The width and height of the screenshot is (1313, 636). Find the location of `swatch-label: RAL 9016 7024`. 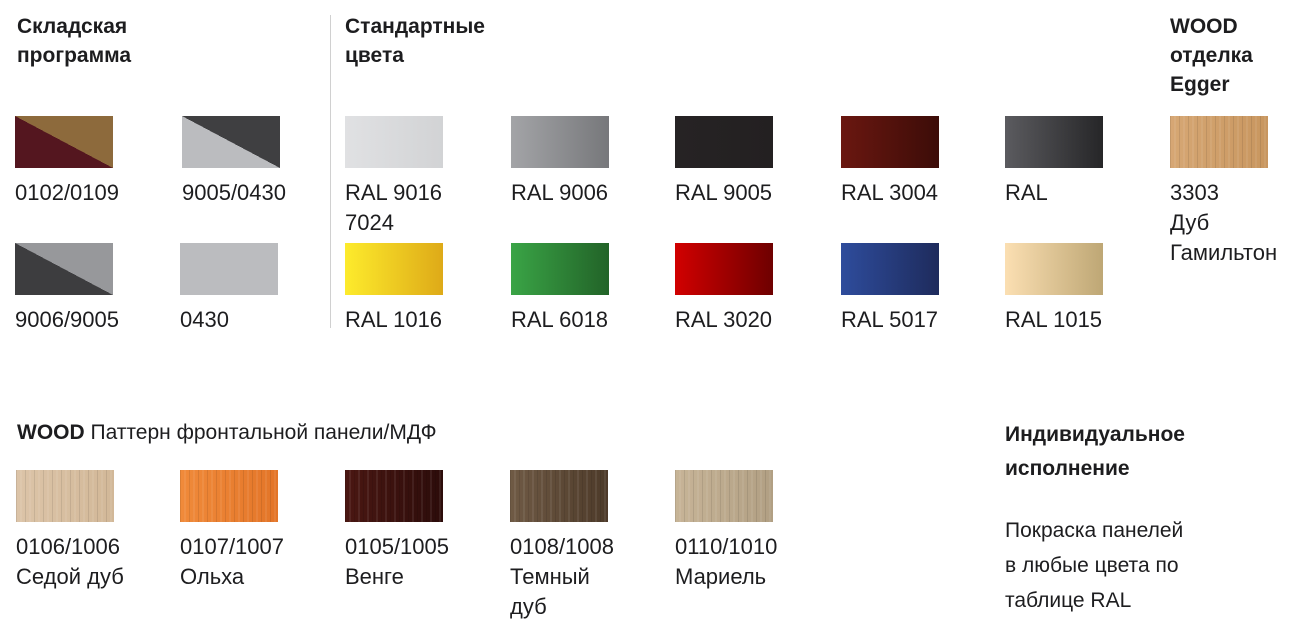

swatch-label: RAL 9016 7024 is located at coordinates (394, 207).